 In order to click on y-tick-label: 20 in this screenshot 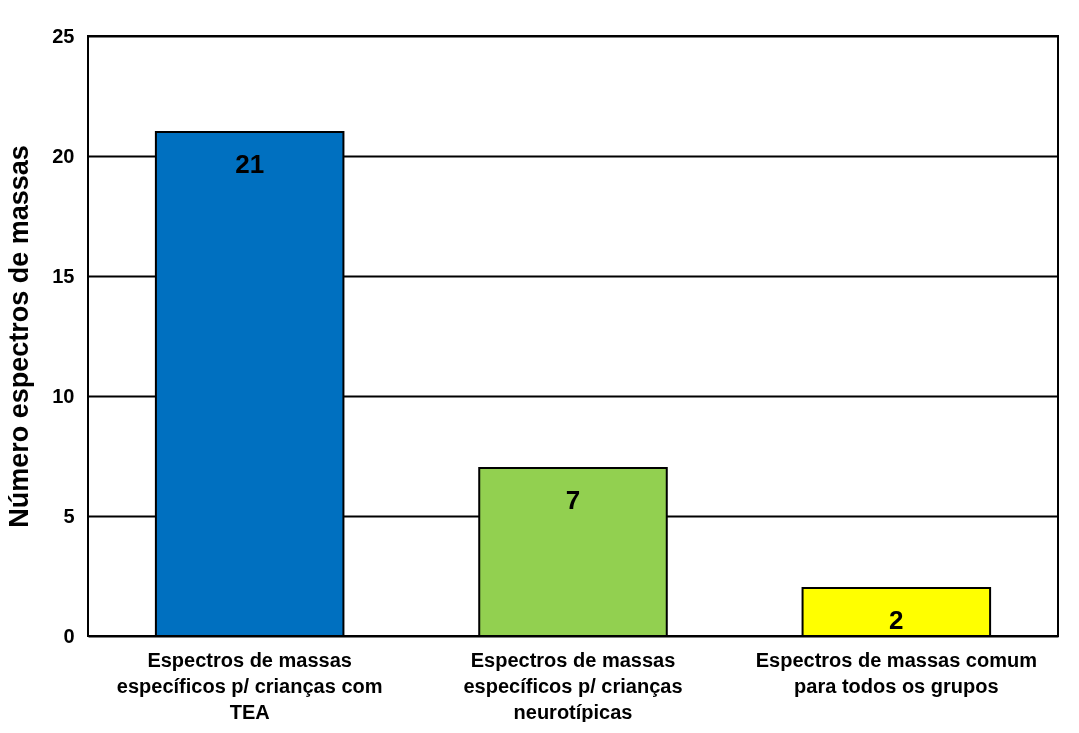, I will do `click(63, 155)`.